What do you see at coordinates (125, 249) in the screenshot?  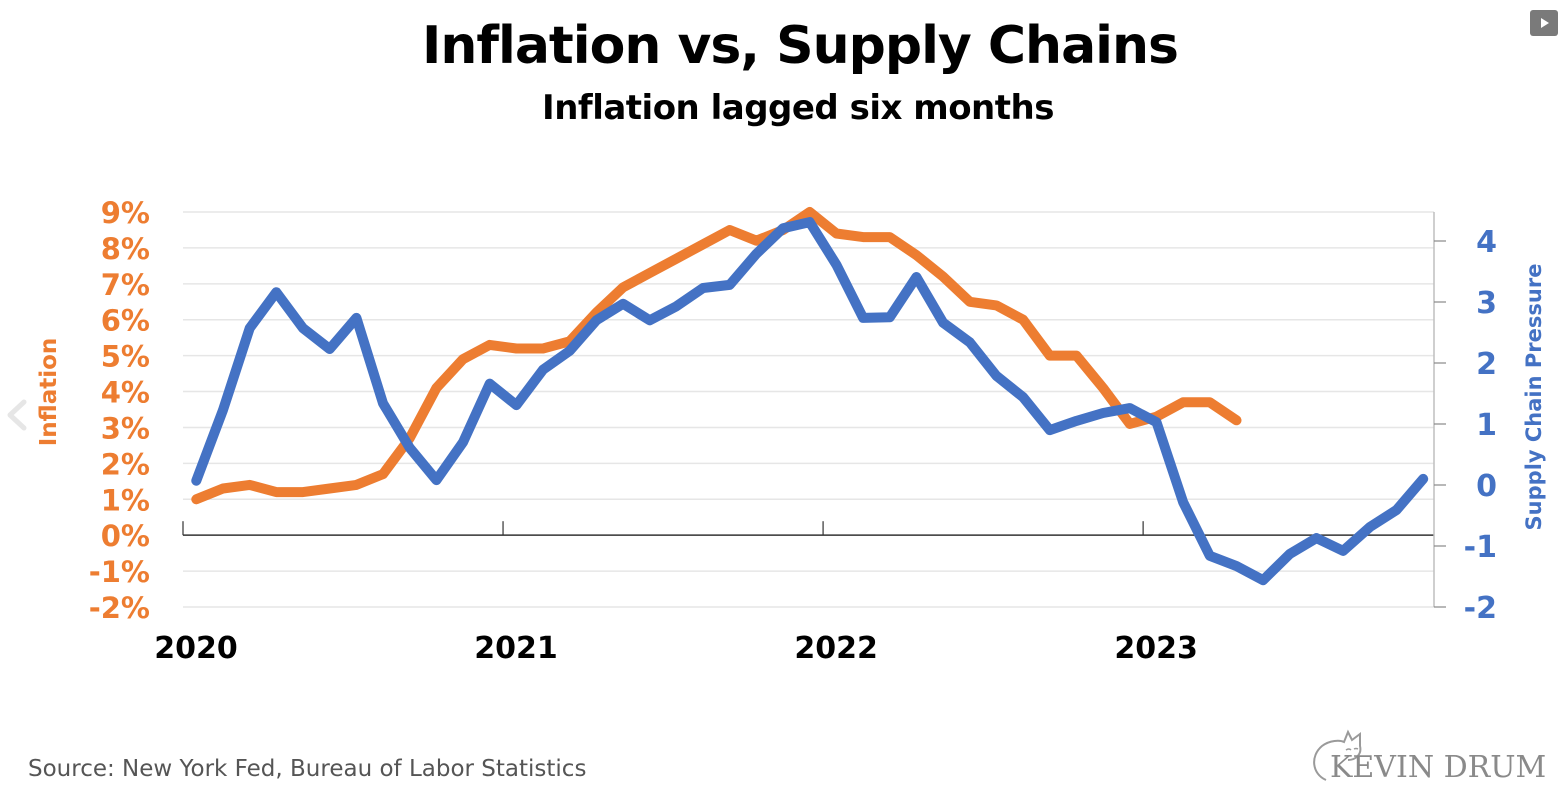 I see `left-tick-label: 8%` at bounding box center [125, 249].